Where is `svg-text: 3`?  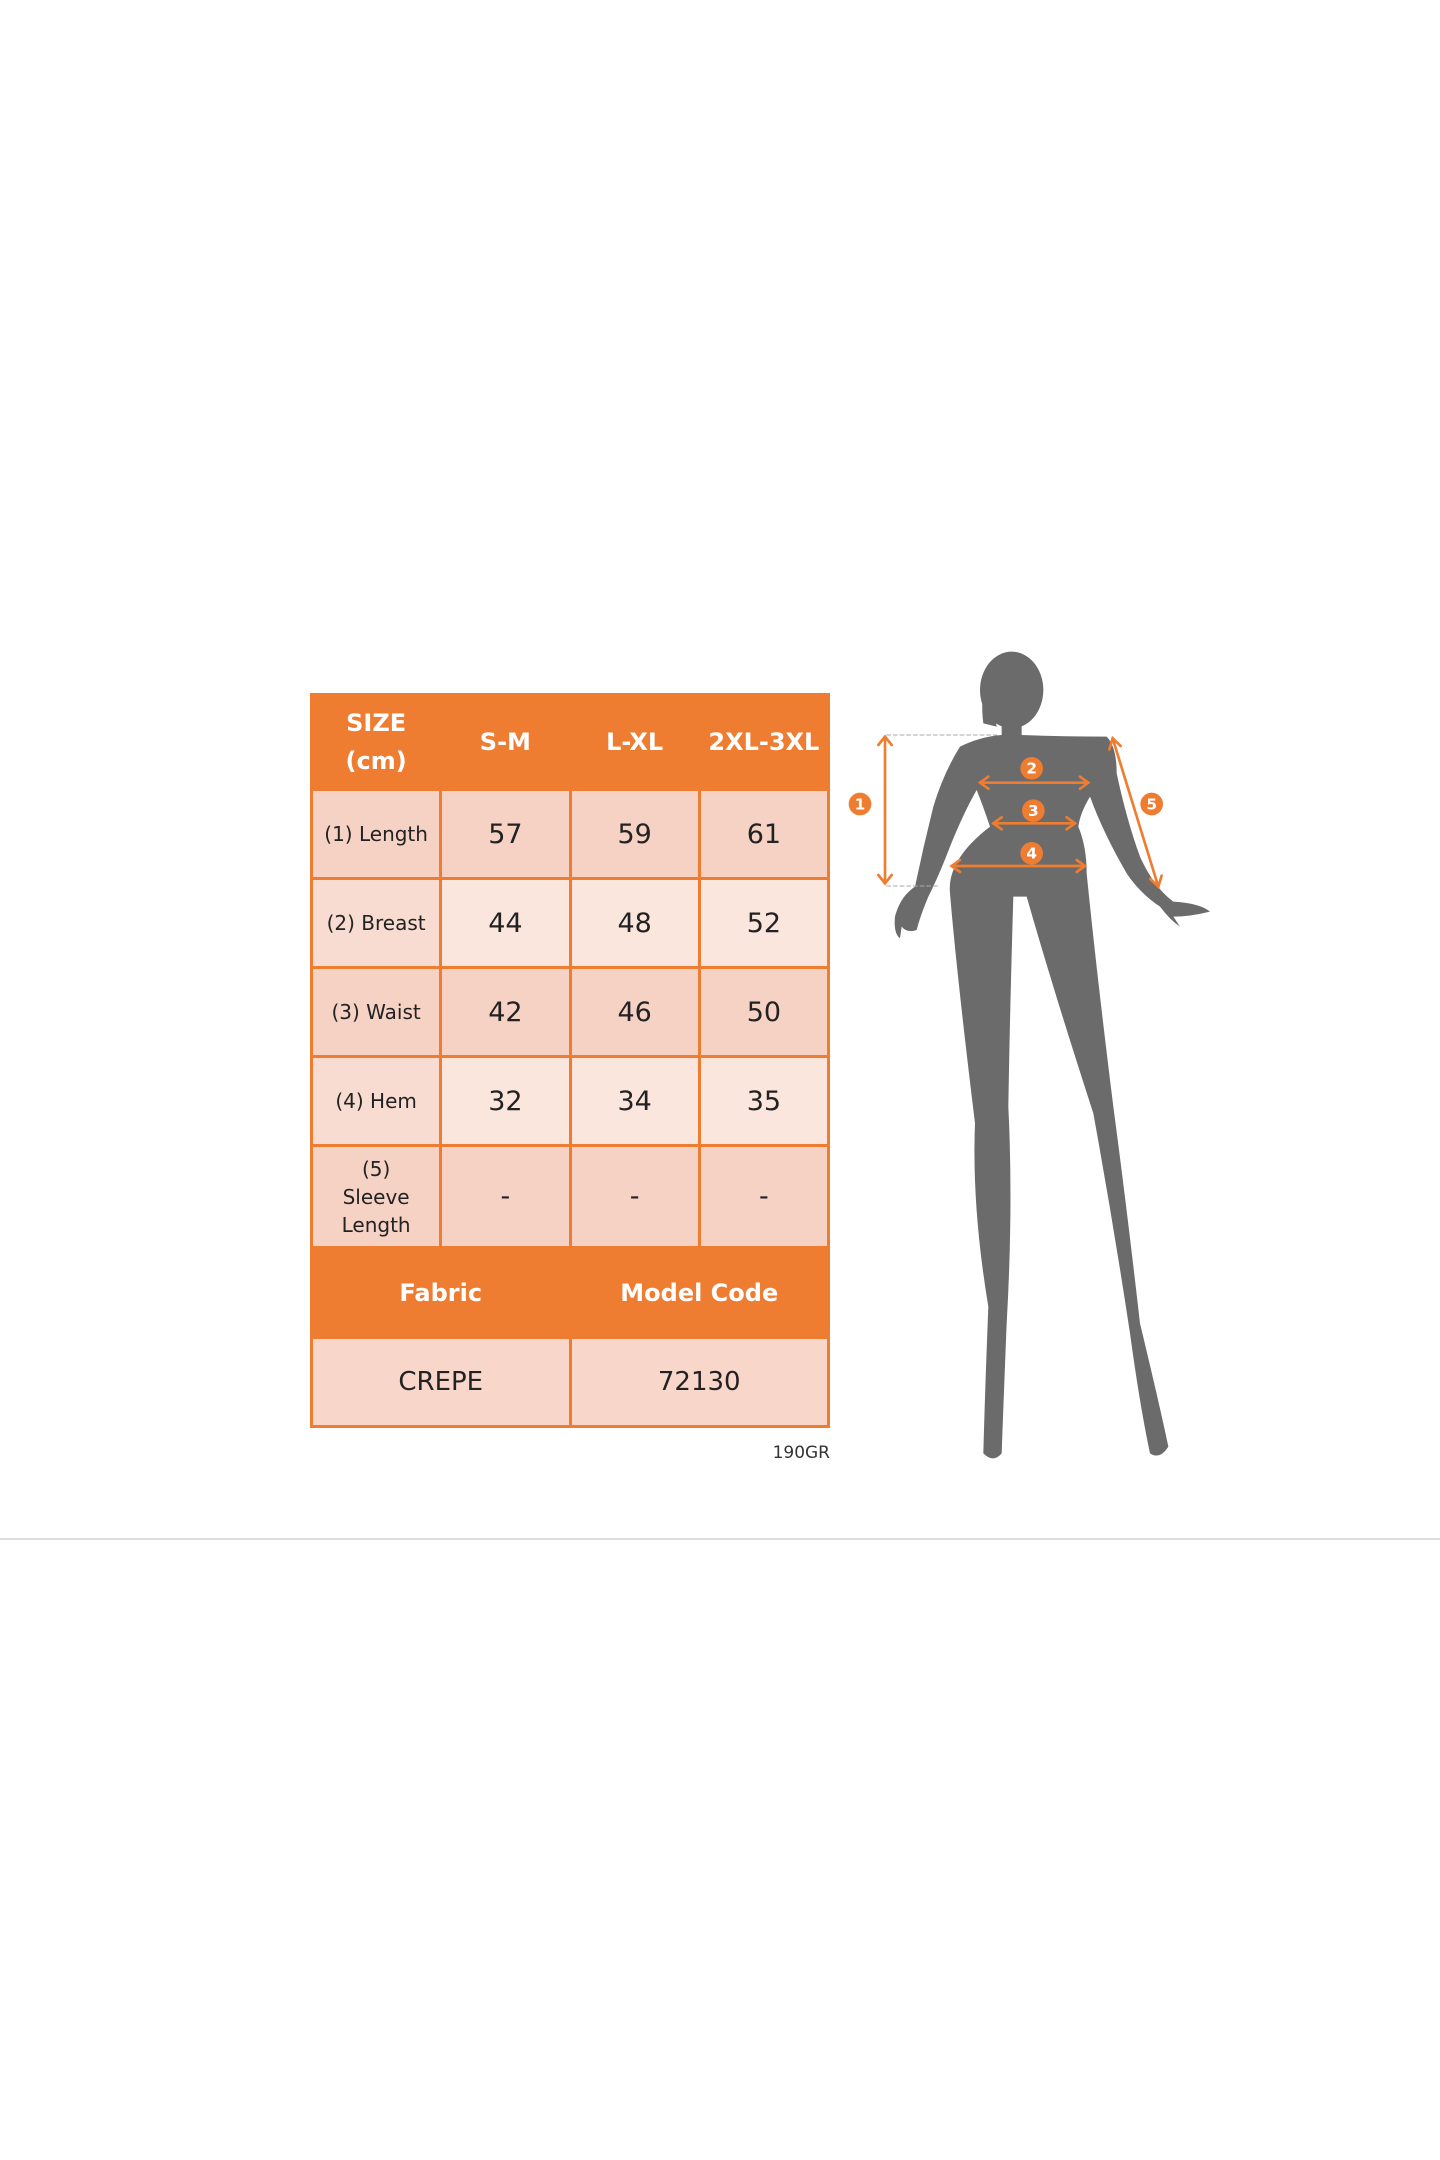
svg-text: 3 is located at coordinates (1033, 811).